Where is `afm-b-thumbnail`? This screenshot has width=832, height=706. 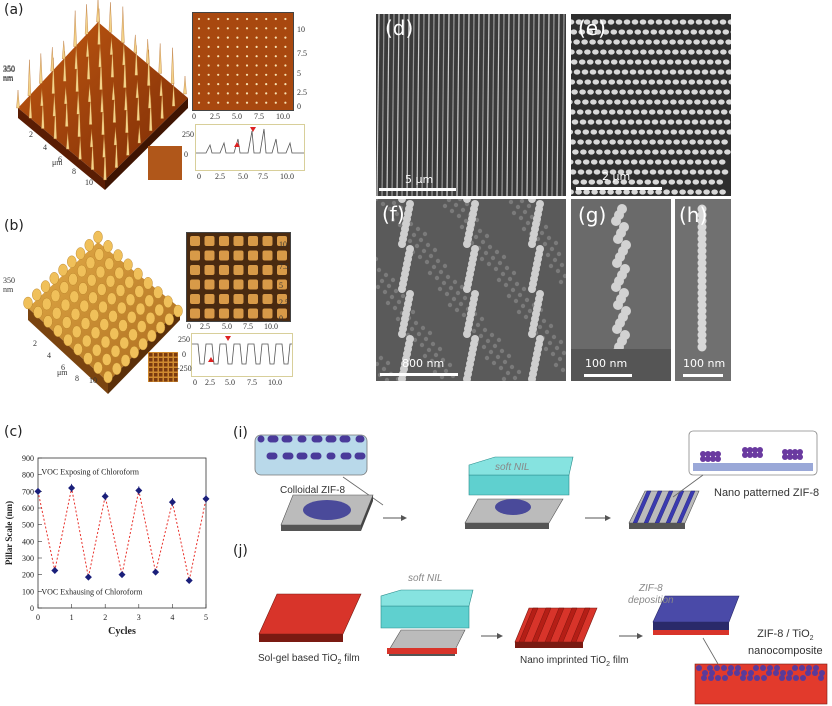
afm-b-thumbnail is located at coordinates (163, 367).